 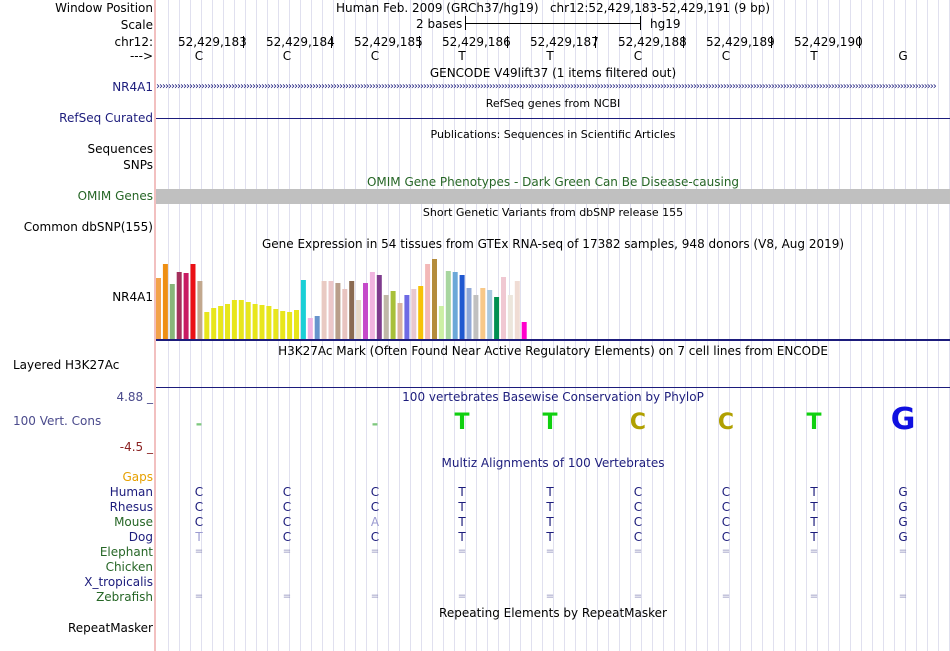 I want to click on species-label: Elephant, so click(x=126, y=552).